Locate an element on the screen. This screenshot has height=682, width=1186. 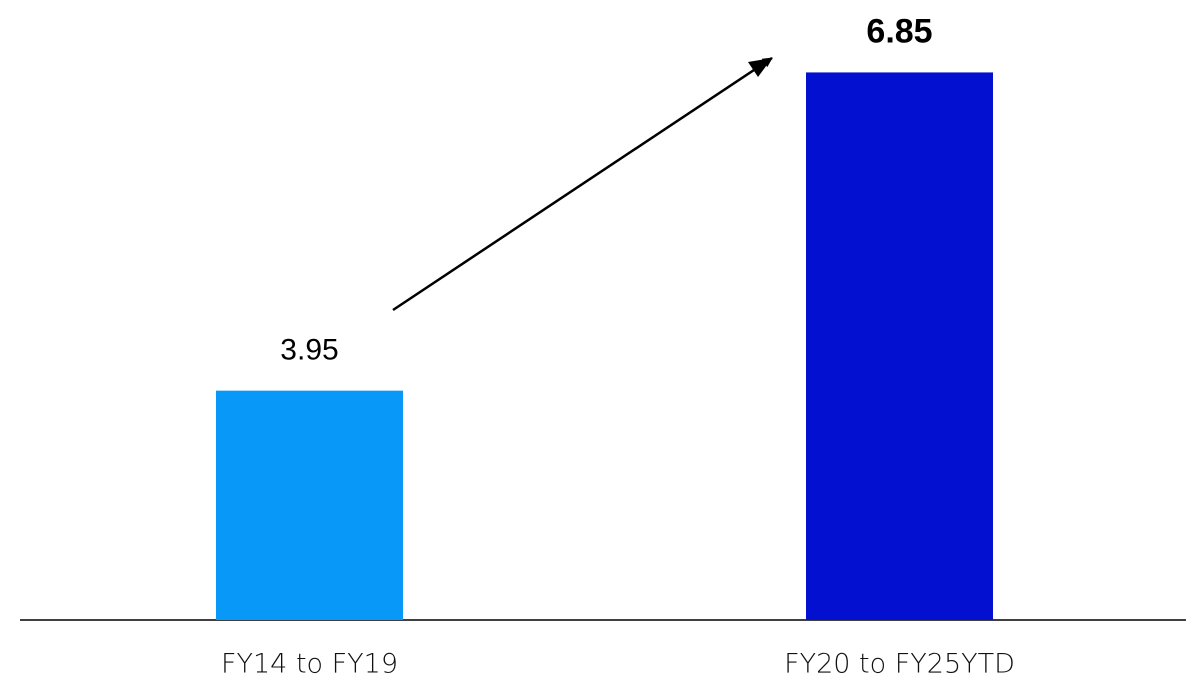
arrow-head is located at coordinates (760, 67).